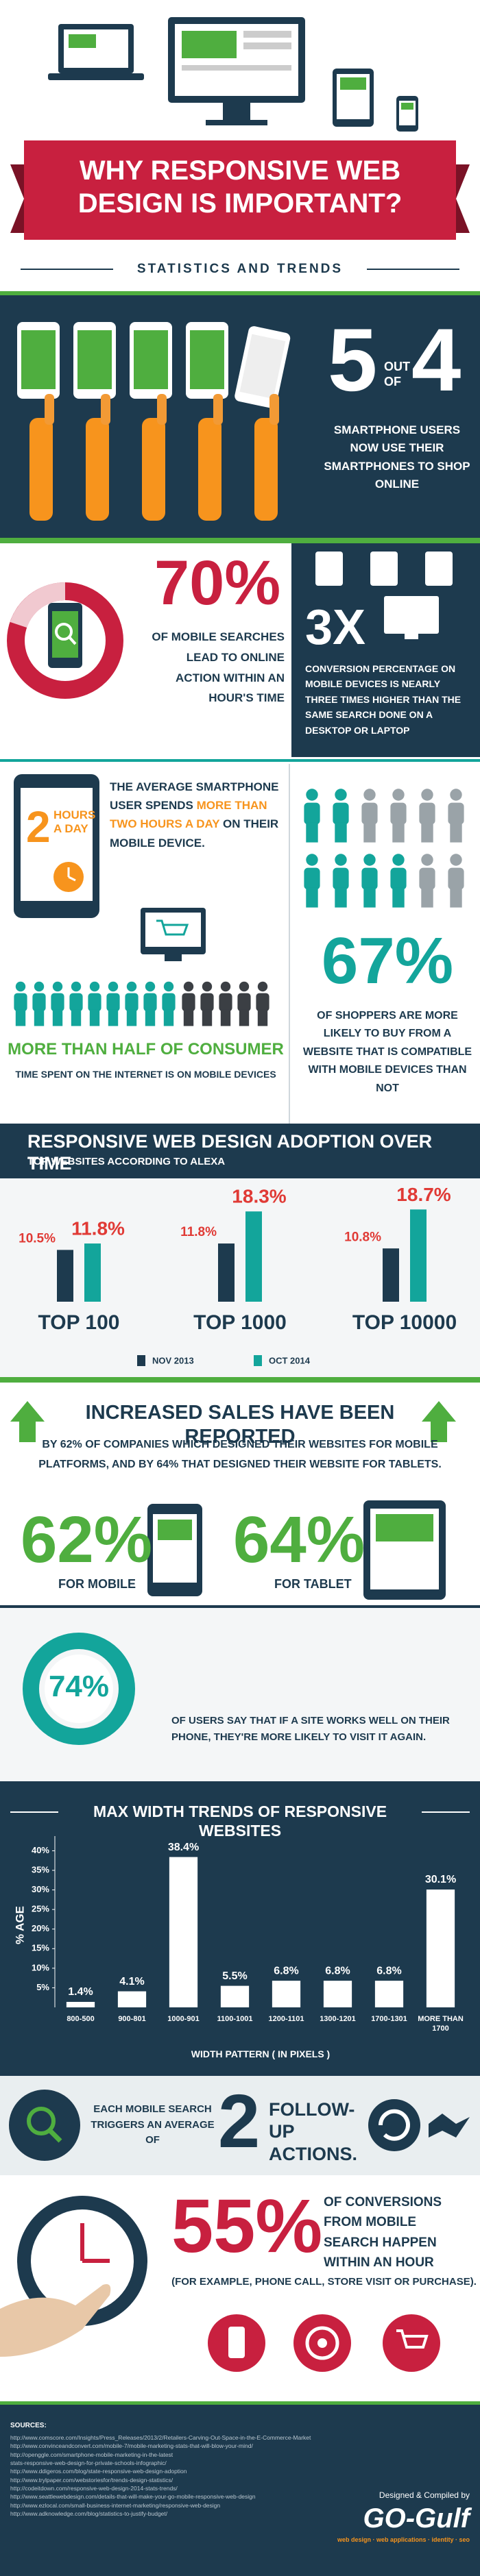  I want to click on stat-value: 3X, so click(335, 627).